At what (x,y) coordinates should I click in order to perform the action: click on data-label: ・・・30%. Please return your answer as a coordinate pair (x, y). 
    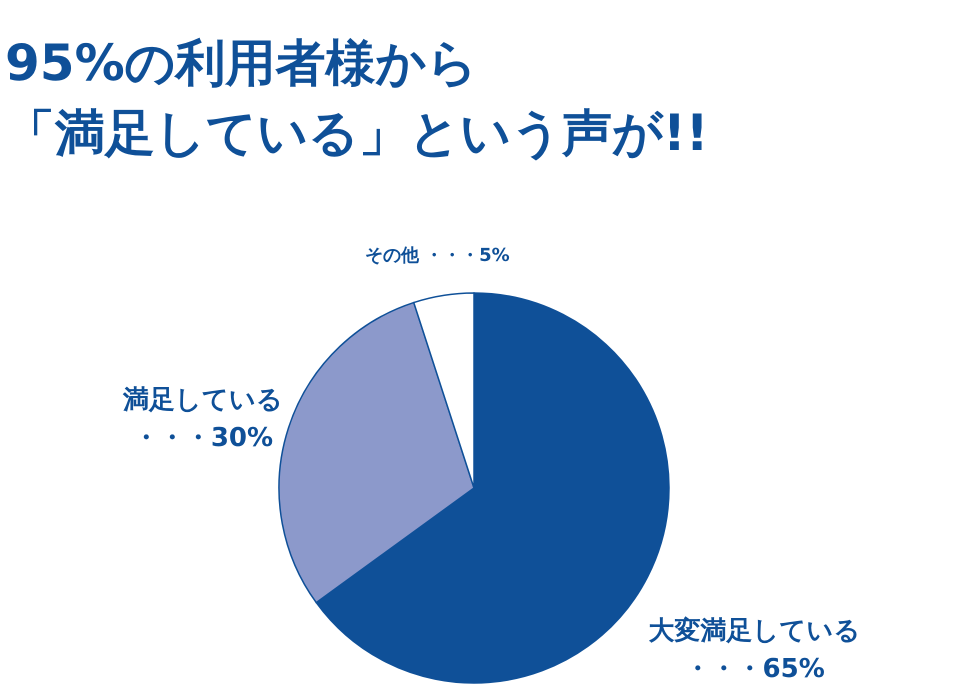
    Looking at the image, I should click on (203, 437).